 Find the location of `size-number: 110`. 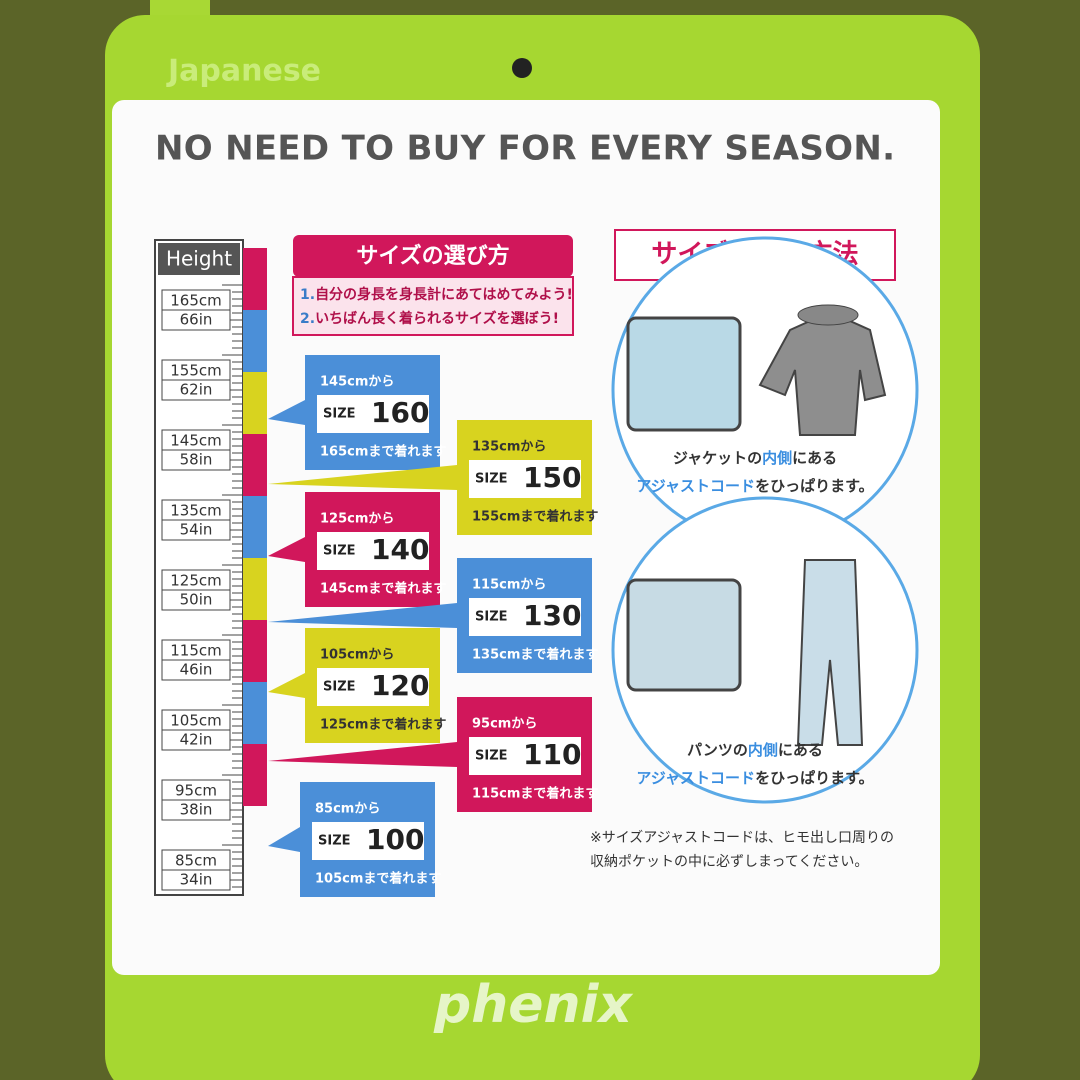

size-number: 110 is located at coordinates (552, 754).